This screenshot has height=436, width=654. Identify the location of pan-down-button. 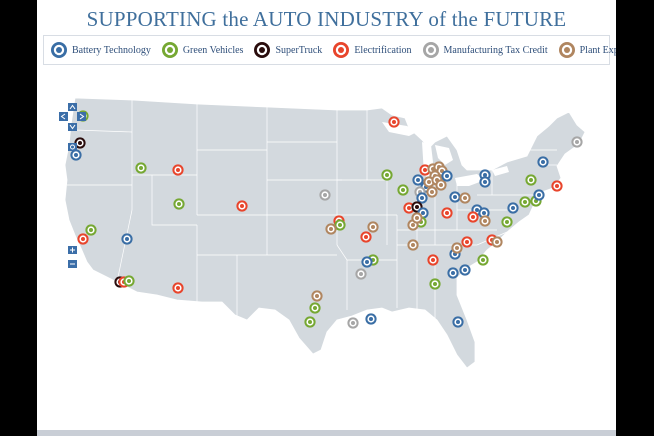
(72, 127).